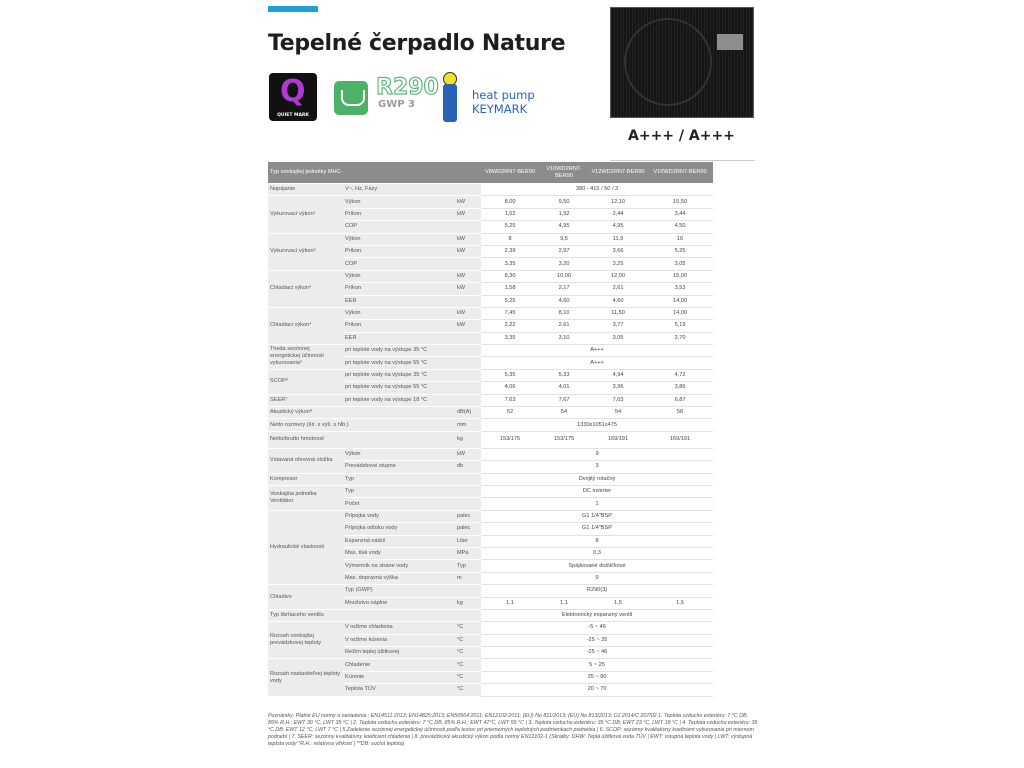  I want to click on row-parameter: Výmenník na strane vody, so click(399, 566).